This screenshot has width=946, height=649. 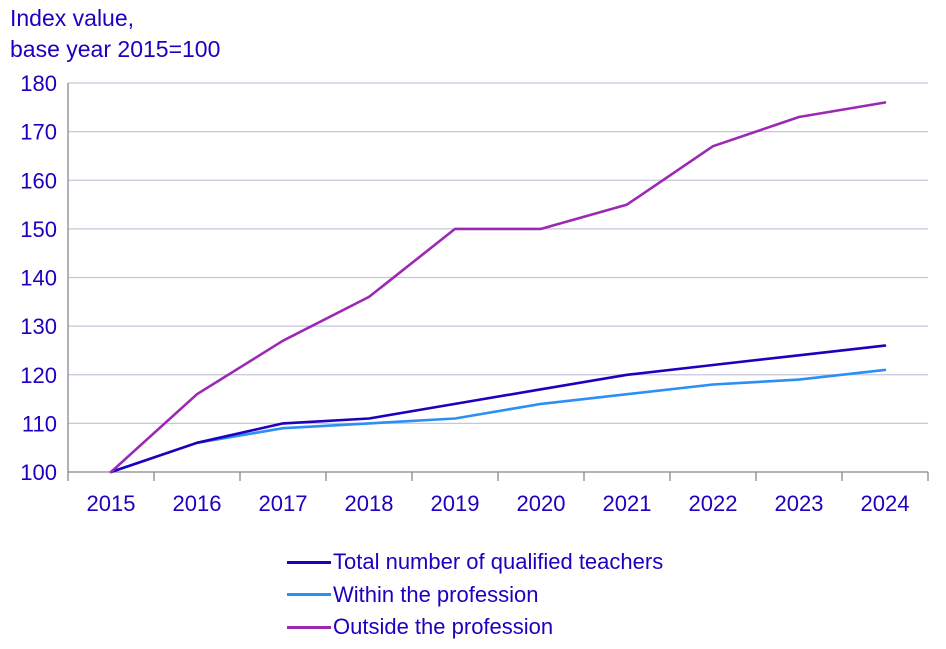 What do you see at coordinates (309, 627) in the screenshot?
I see `legend-swatch-outside` at bounding box center [309, 627].